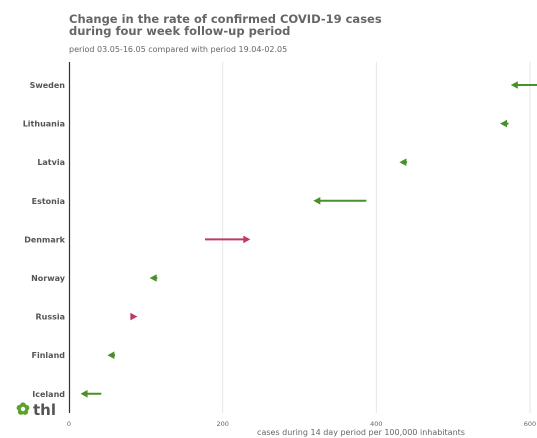  I want to click on category-label: Estonia, so click(48, 201).